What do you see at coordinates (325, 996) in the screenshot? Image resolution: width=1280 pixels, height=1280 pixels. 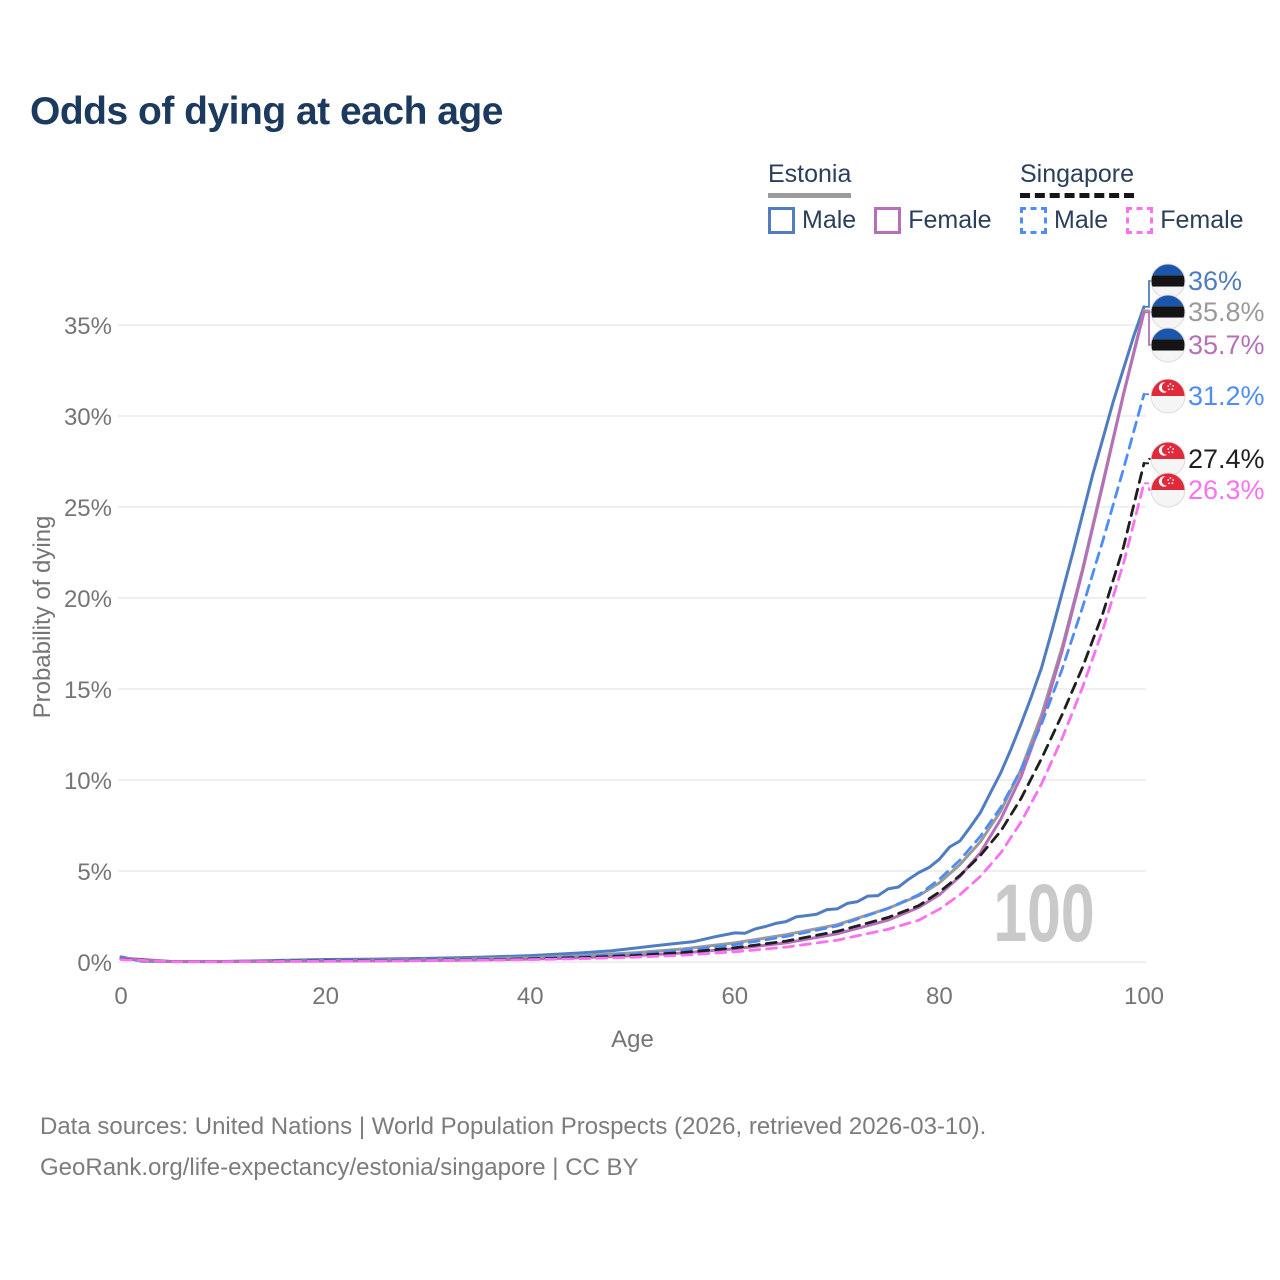 I see `x-tick-label: 20` at bounding box center [325, 996].